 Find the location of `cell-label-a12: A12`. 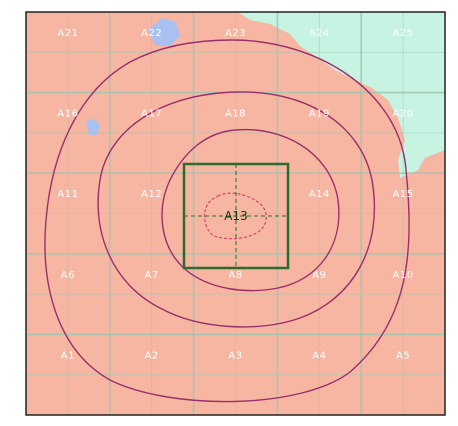

cell-label-a12: A12 is located at coordinates (151, 194).